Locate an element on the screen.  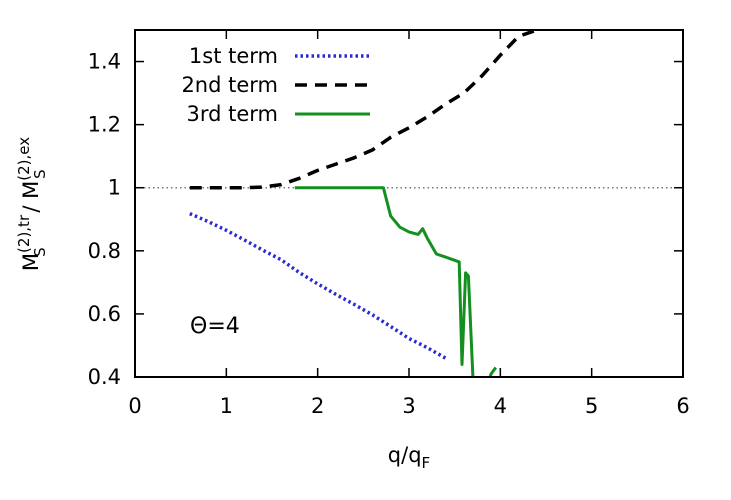
y-label-right-sup: (2),ex is located at coordinates (24, 159).